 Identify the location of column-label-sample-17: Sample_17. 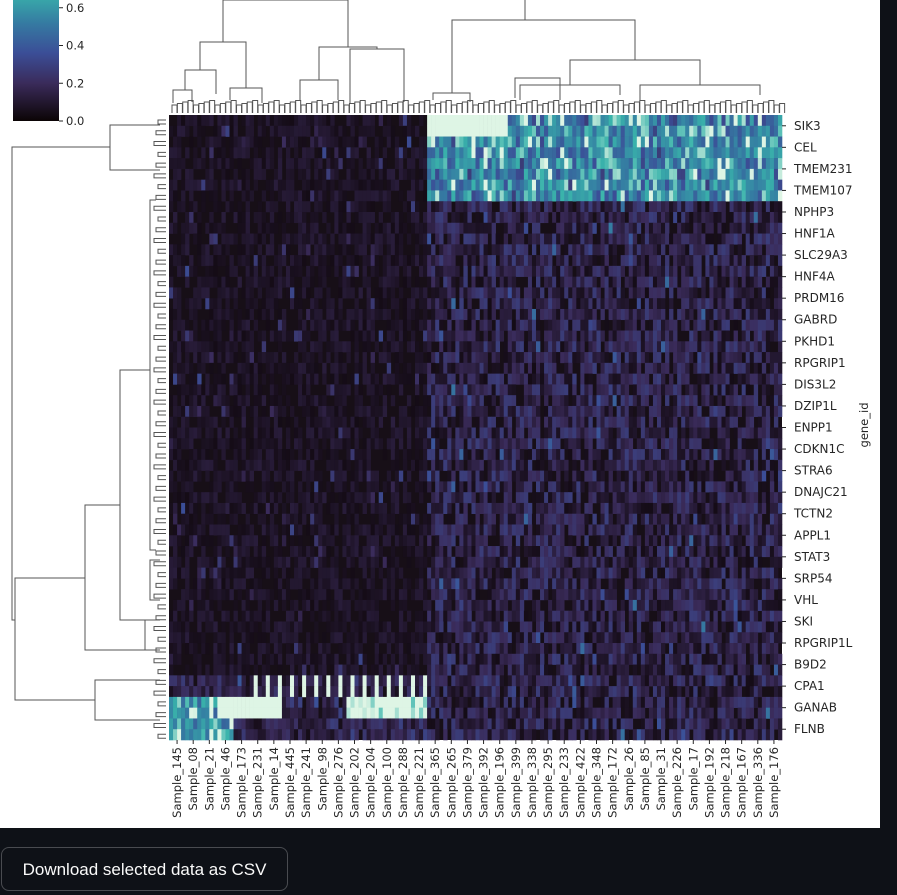
(693, 779).